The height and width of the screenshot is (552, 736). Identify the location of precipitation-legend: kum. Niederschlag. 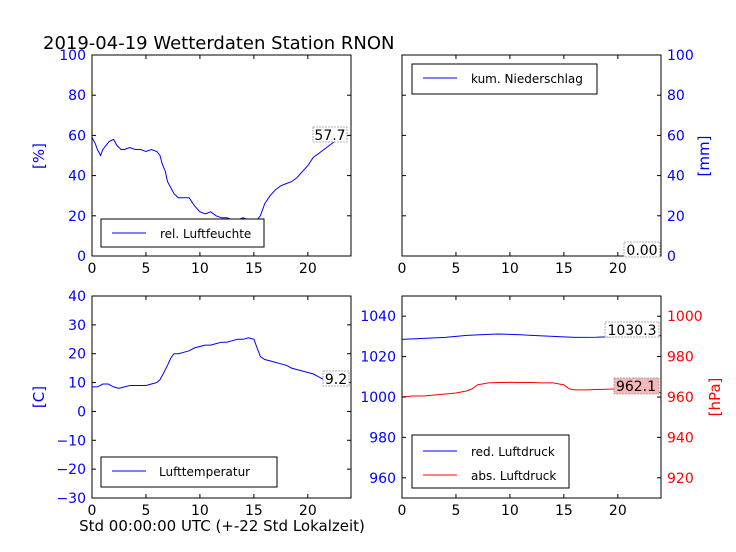
(504, 79).